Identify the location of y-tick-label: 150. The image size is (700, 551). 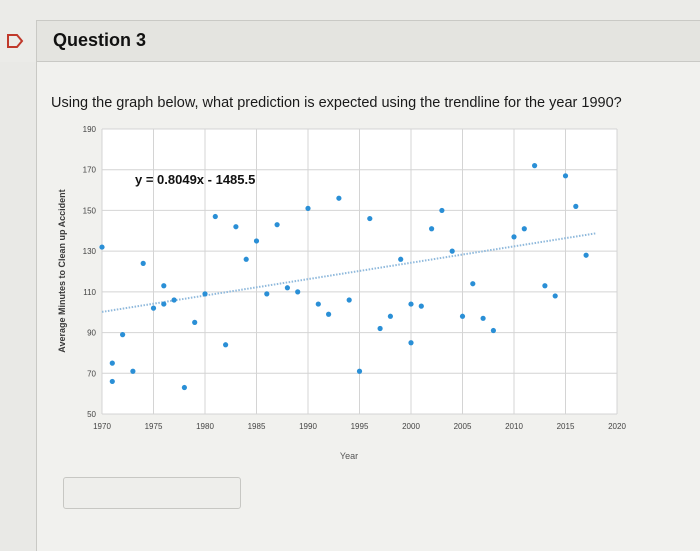
(90, 210).